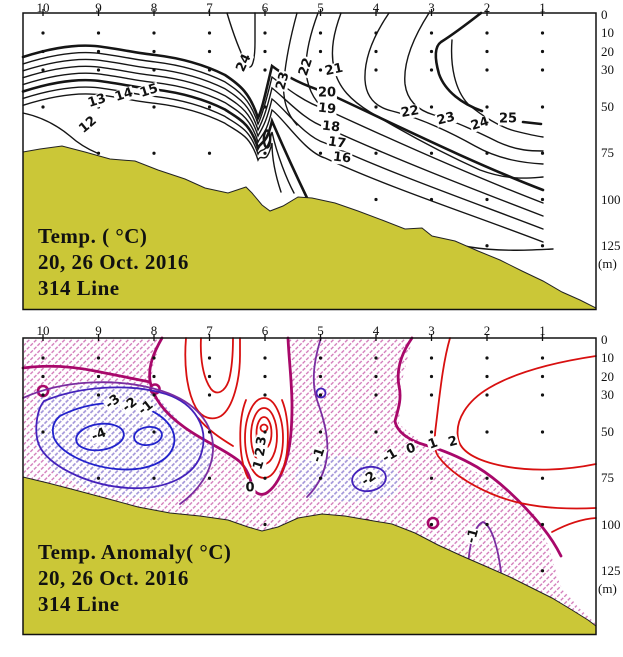 The height and width of the screenshot is (657, 623). Describe the element at coordinates (410, 112) in the screenshot. I see `contour-label: 22` at that location.